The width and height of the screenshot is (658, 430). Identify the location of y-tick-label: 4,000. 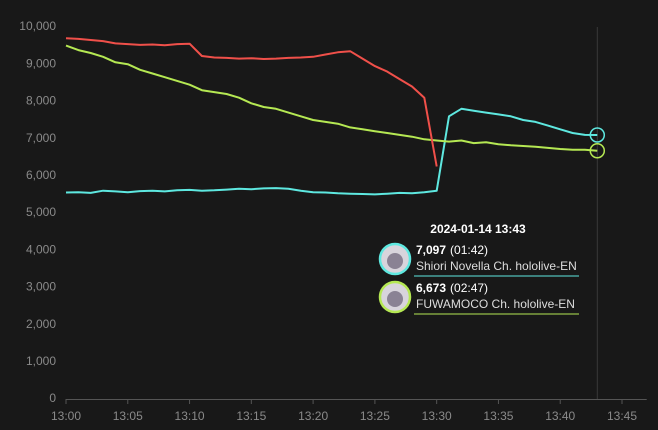
(41, 249).